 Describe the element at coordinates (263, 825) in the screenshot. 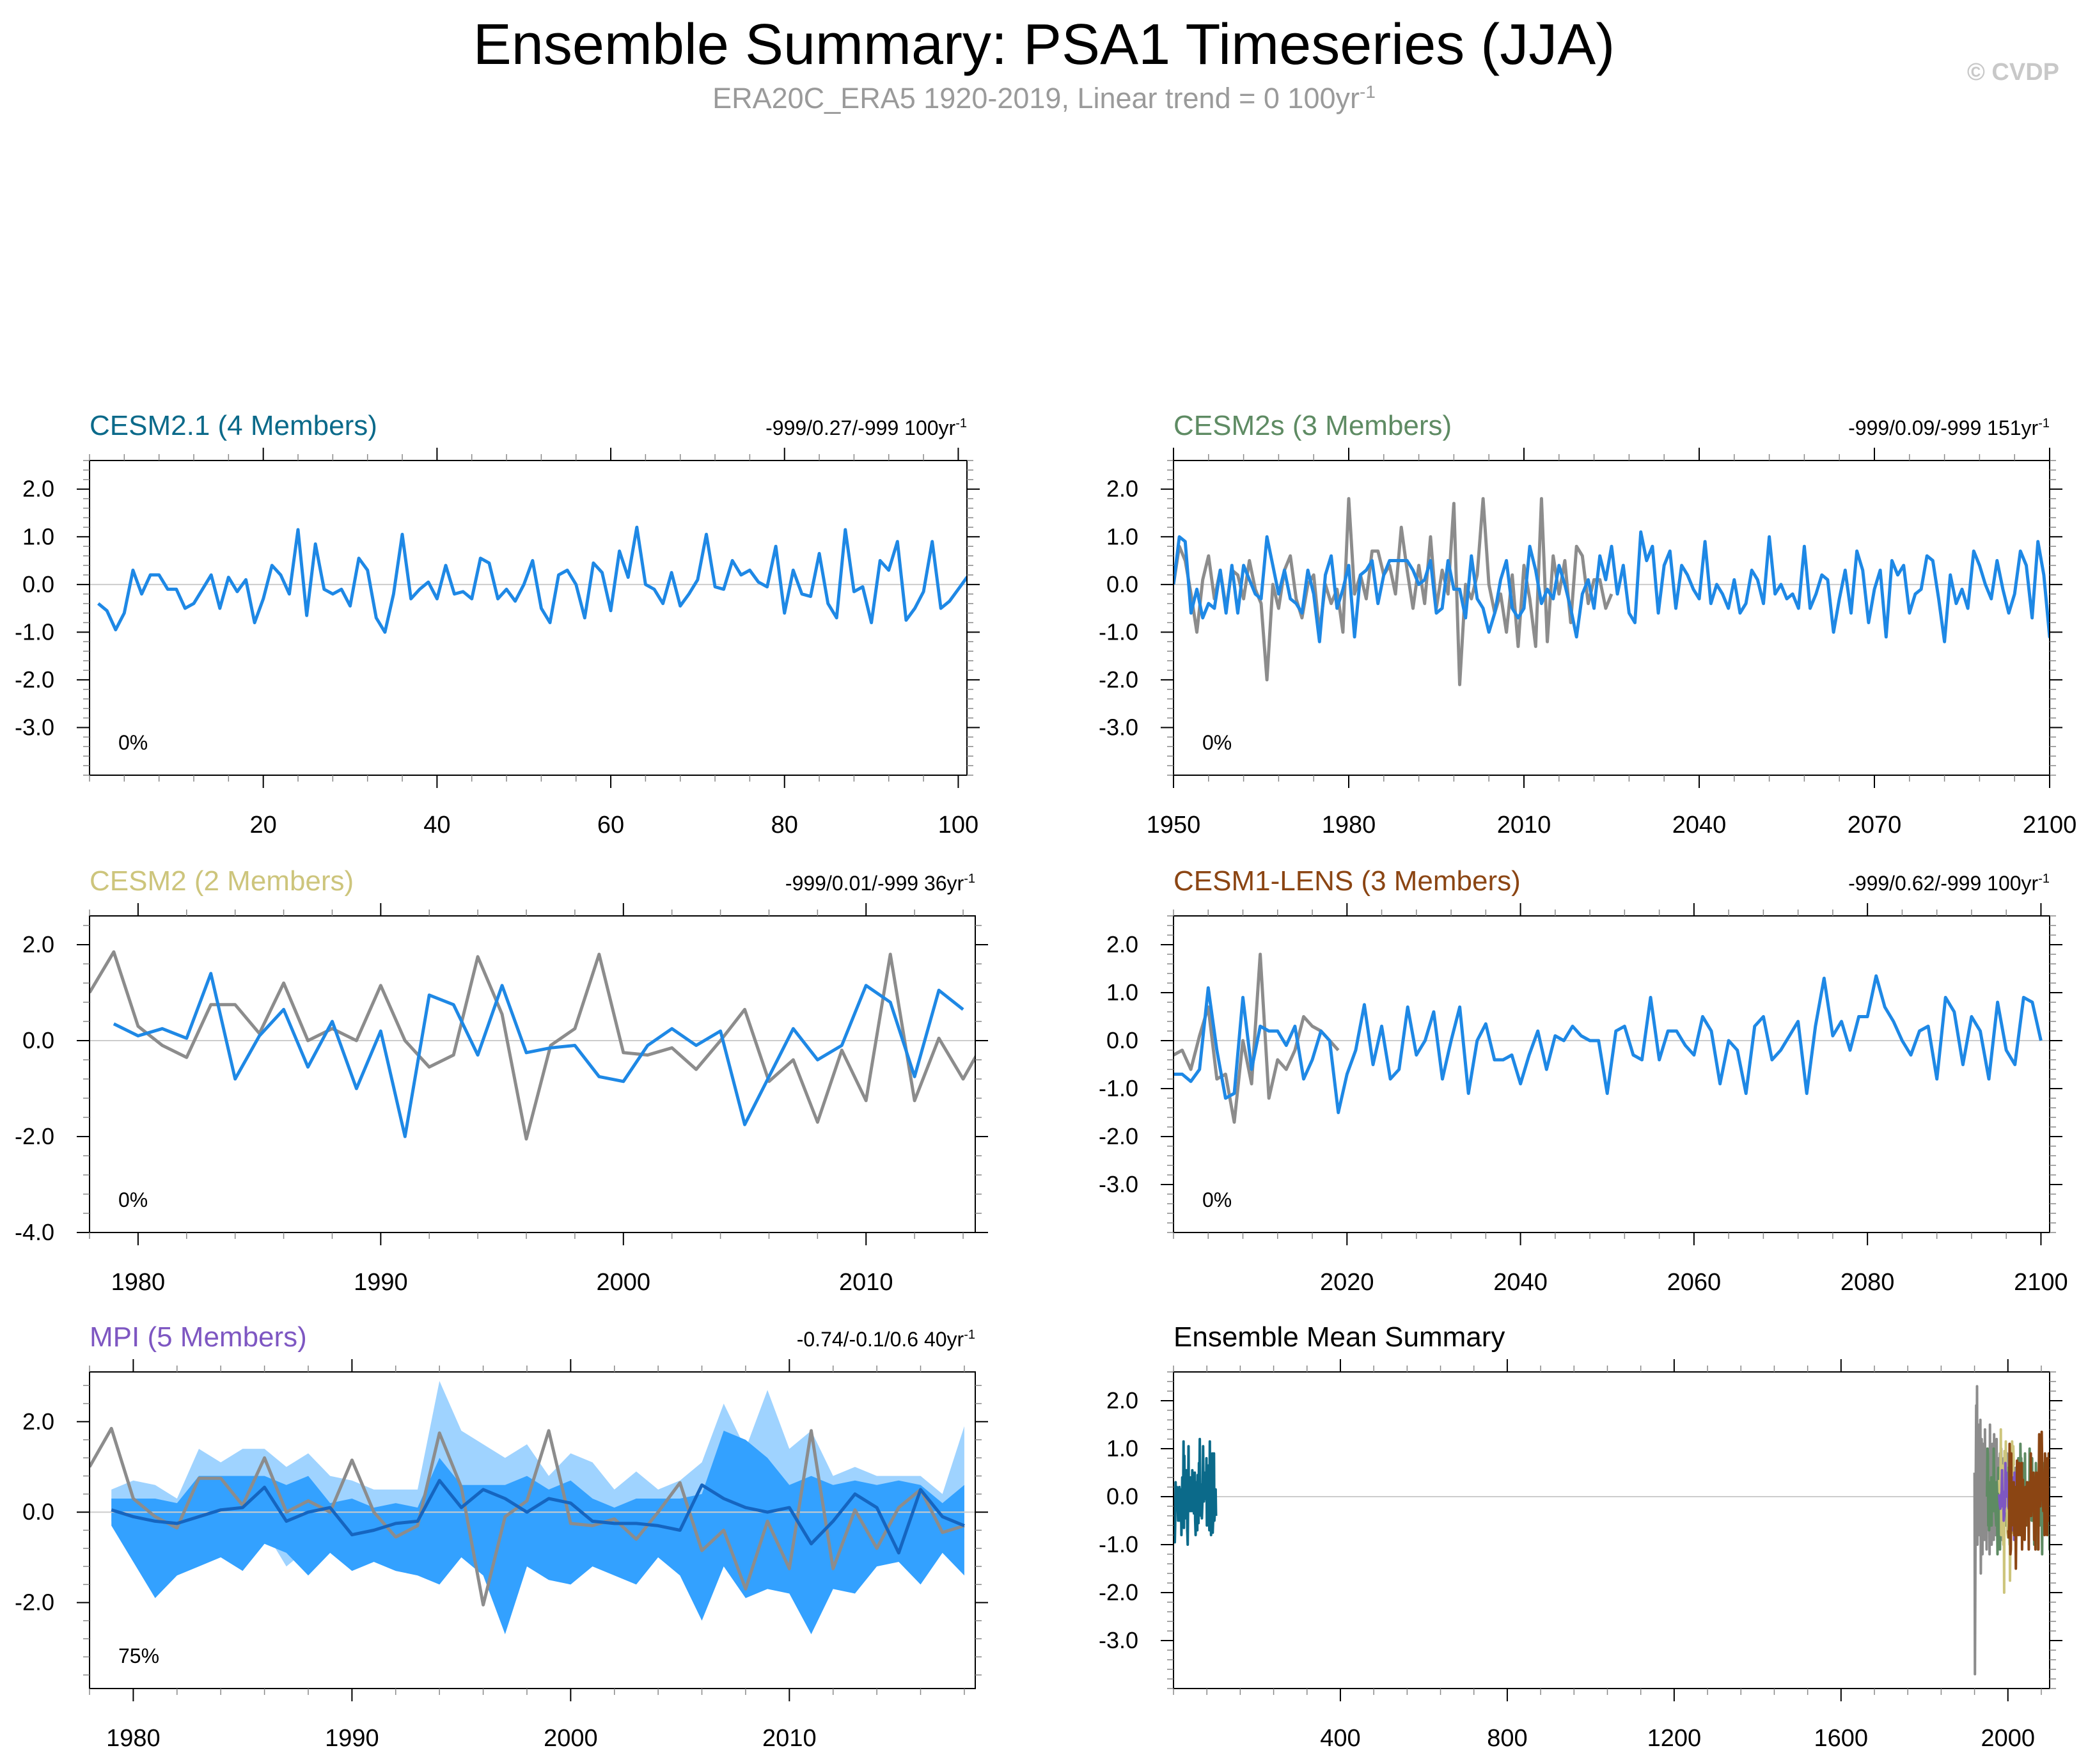

I see `x-tick-label: 20` at that location.